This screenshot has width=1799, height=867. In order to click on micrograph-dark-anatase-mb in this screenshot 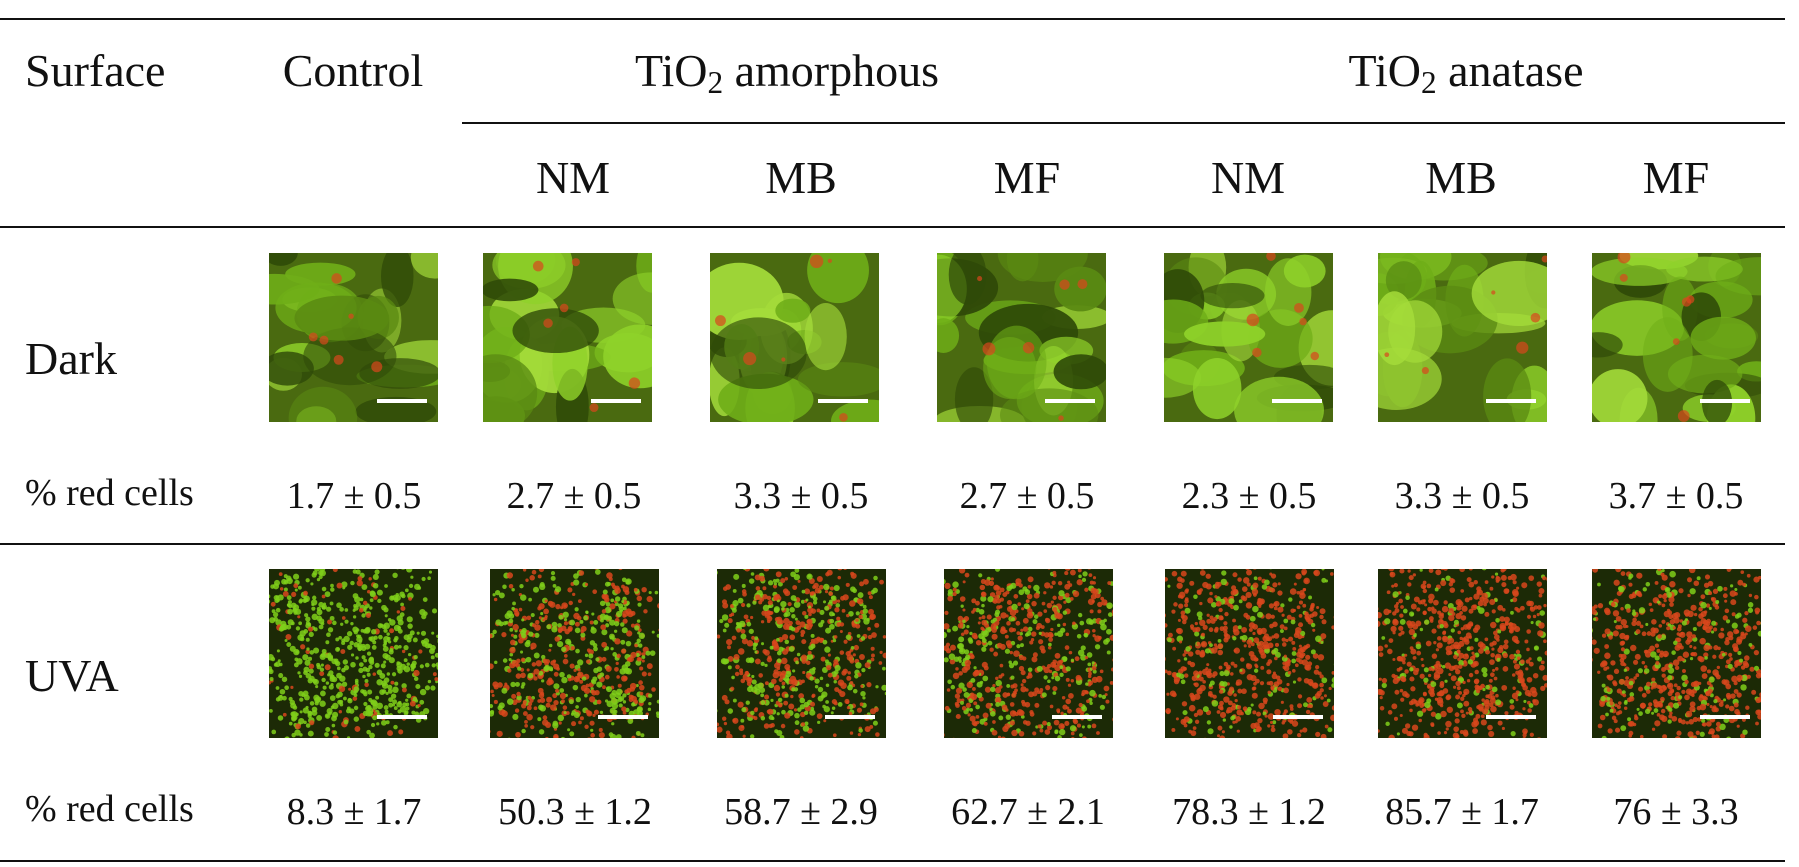, I will do `click(1462, 337)`.